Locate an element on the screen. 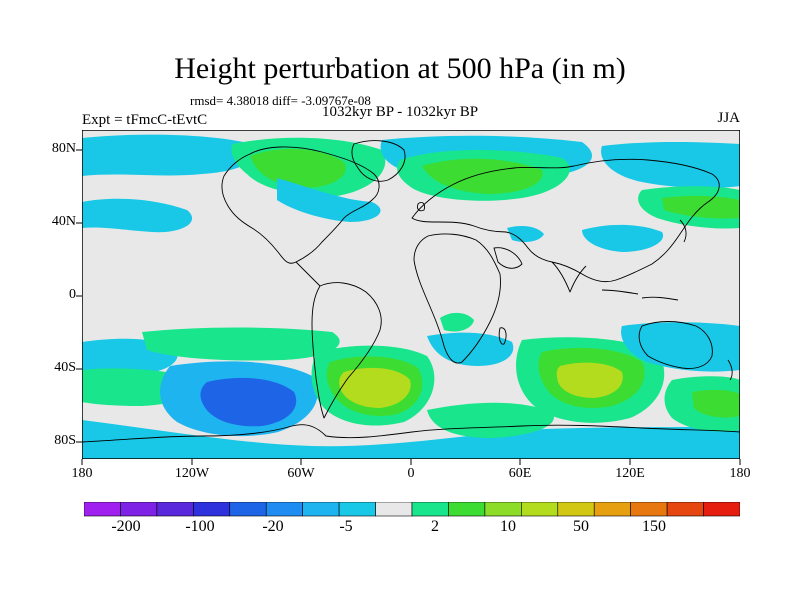  lon-tick-60w: 60W is located at coordinates (301, 473).